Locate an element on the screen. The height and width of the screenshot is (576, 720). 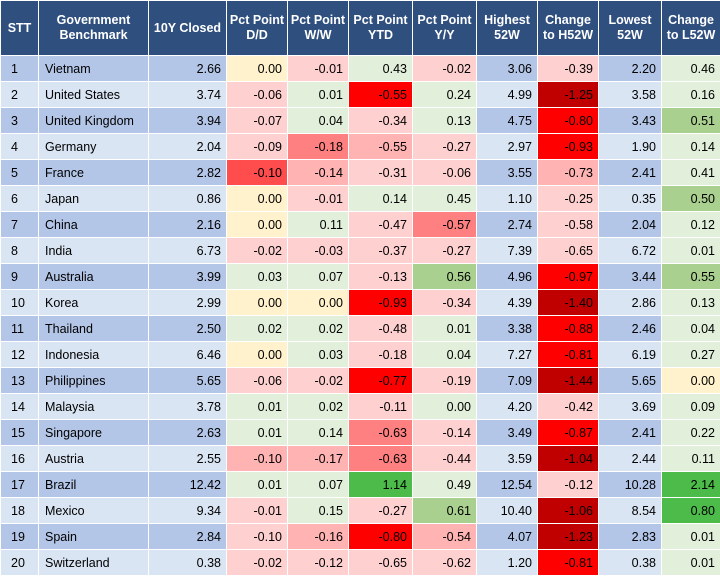
cell-dd: -0.09 is located at coordinates (257, 146).